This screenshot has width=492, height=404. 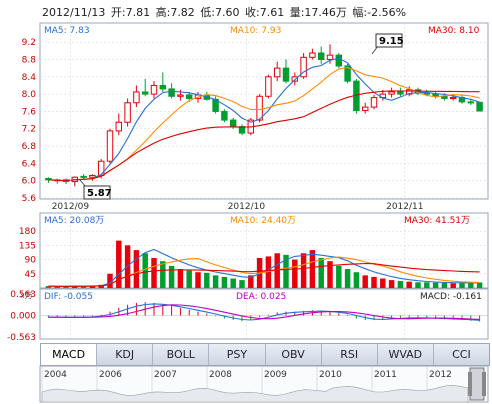 What do you see at coordinates (181, 354) in the screenshot?
I see `tab-boll: BOLL` at bounding box center [181, 354].